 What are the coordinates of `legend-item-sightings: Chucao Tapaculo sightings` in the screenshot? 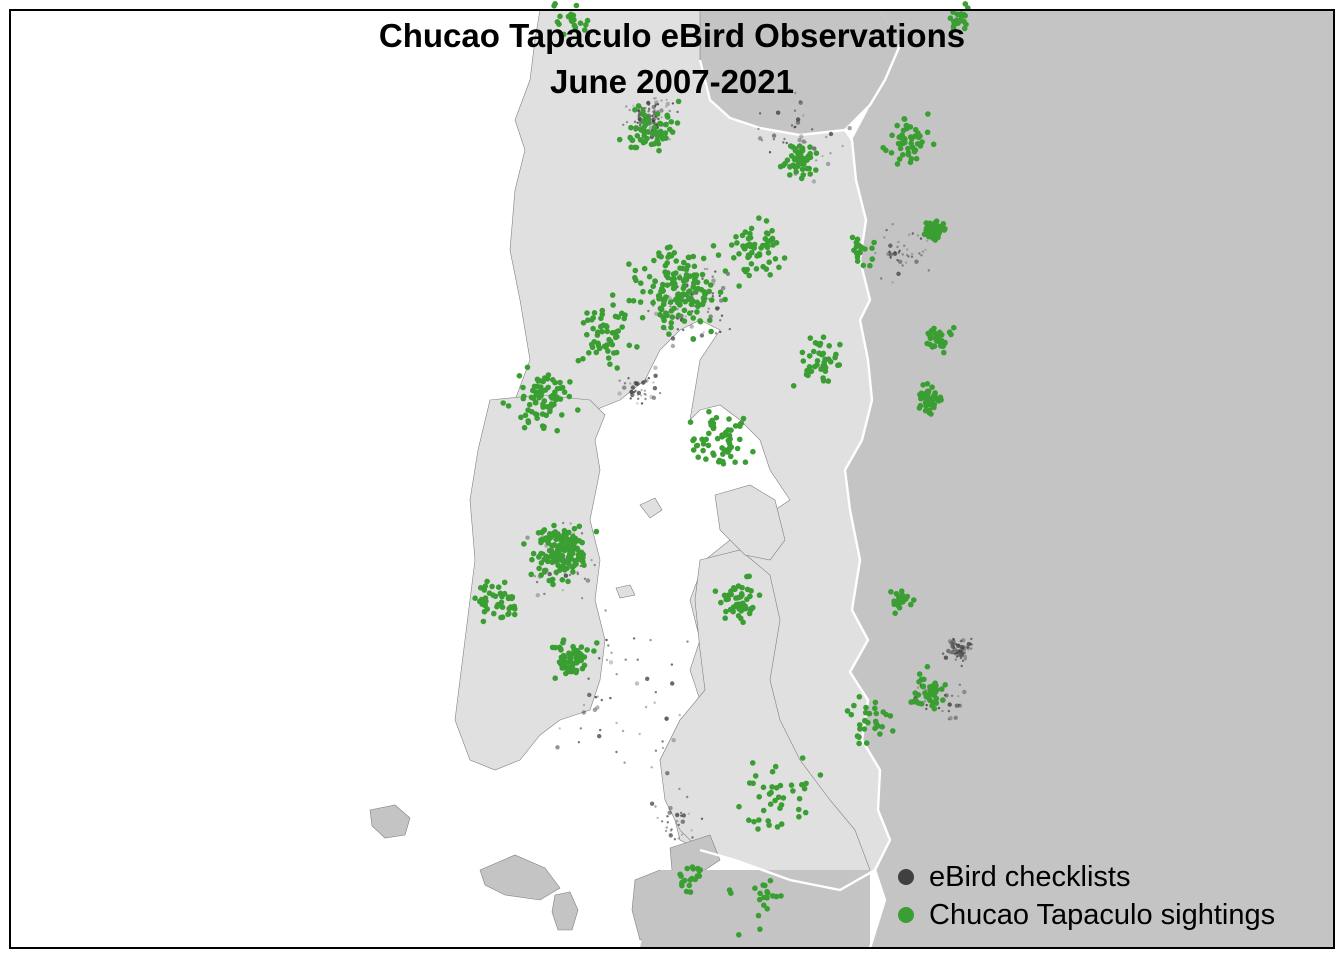 It's located at (1085, 915).